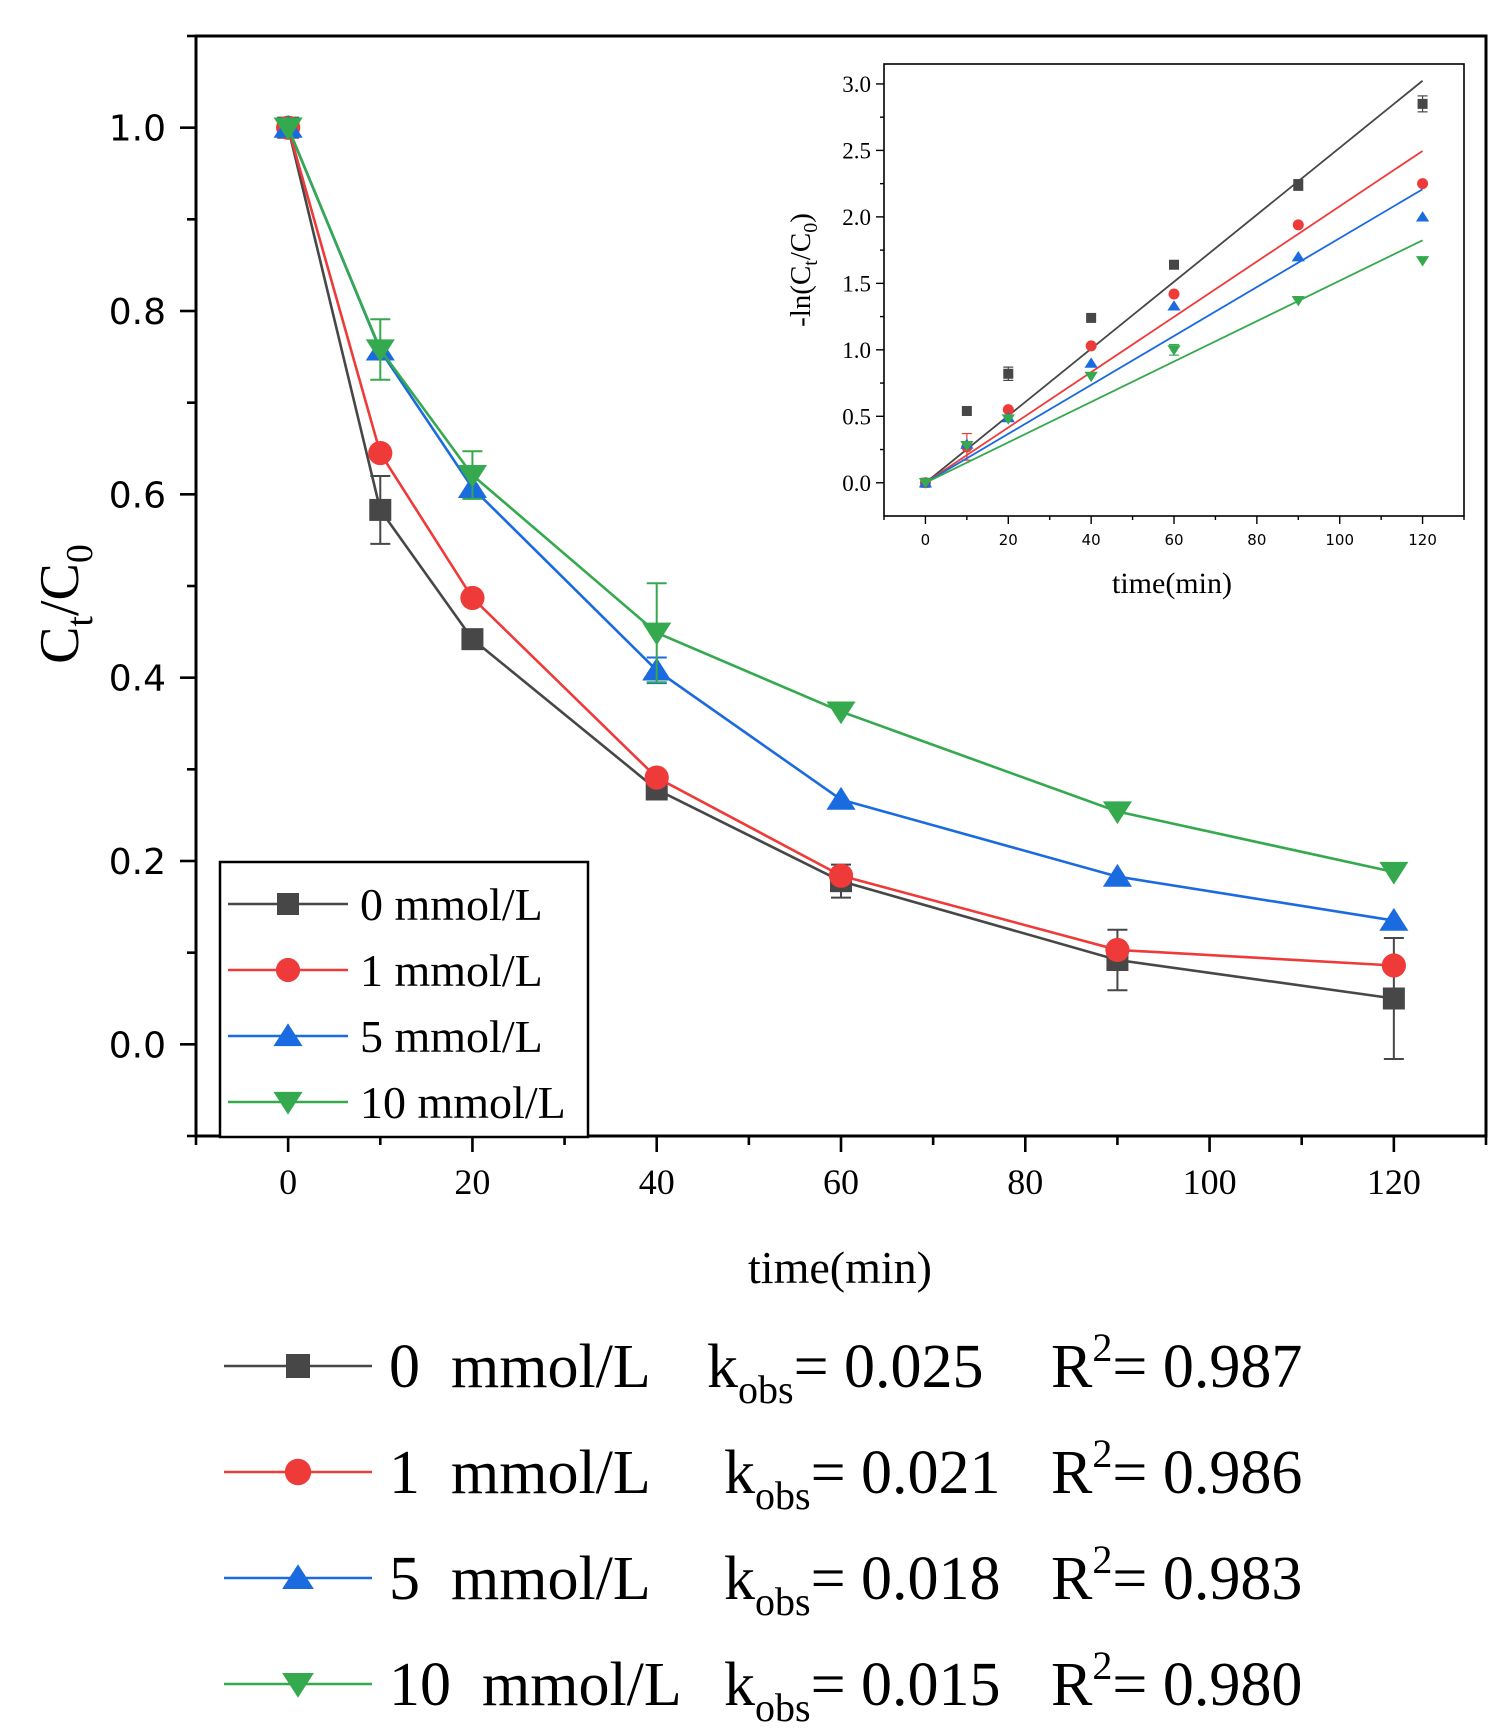 The image size is (1509, 1730). I want to click on kinetics-row: 1 mmol/L kobs= 0.021 R2= 0.986, so click(763, 1474).